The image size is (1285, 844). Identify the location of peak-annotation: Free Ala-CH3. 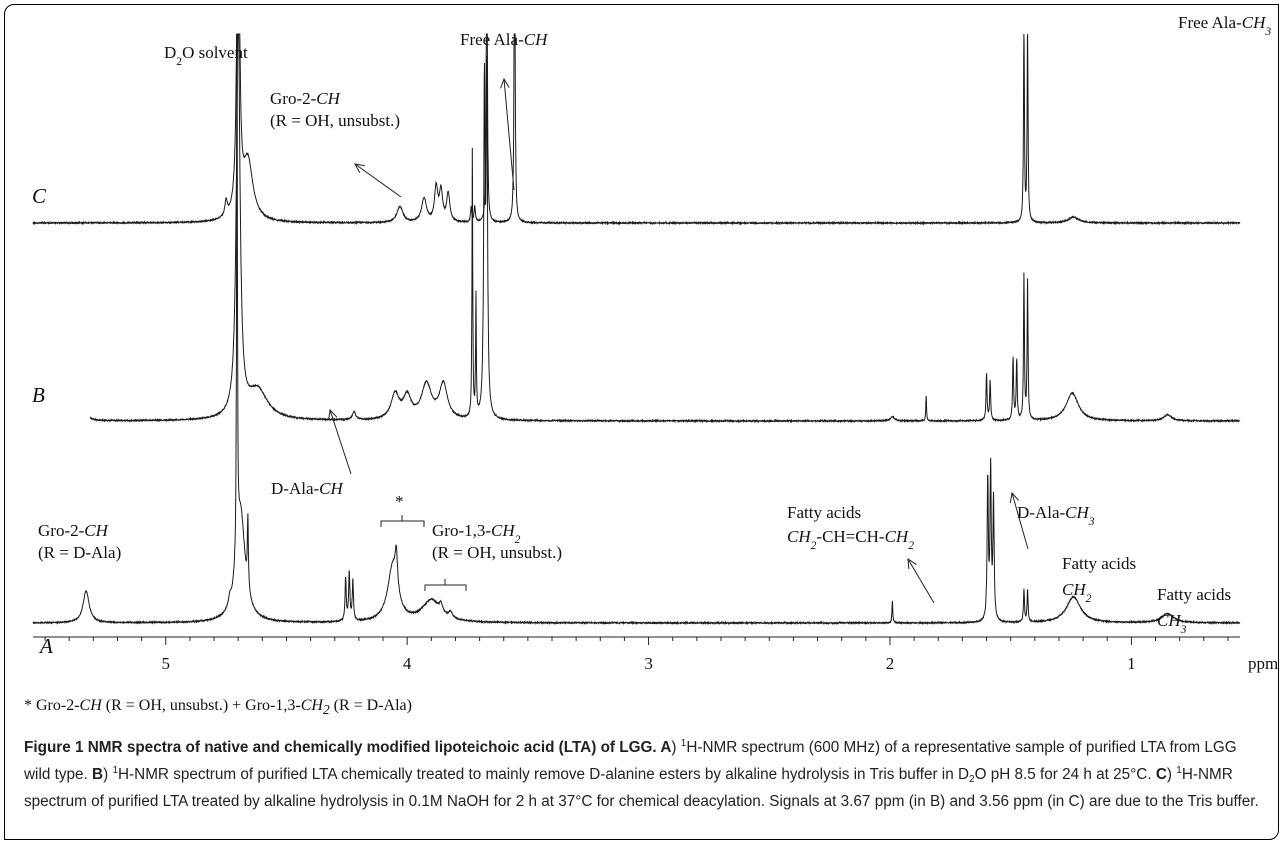
(1224, 25).